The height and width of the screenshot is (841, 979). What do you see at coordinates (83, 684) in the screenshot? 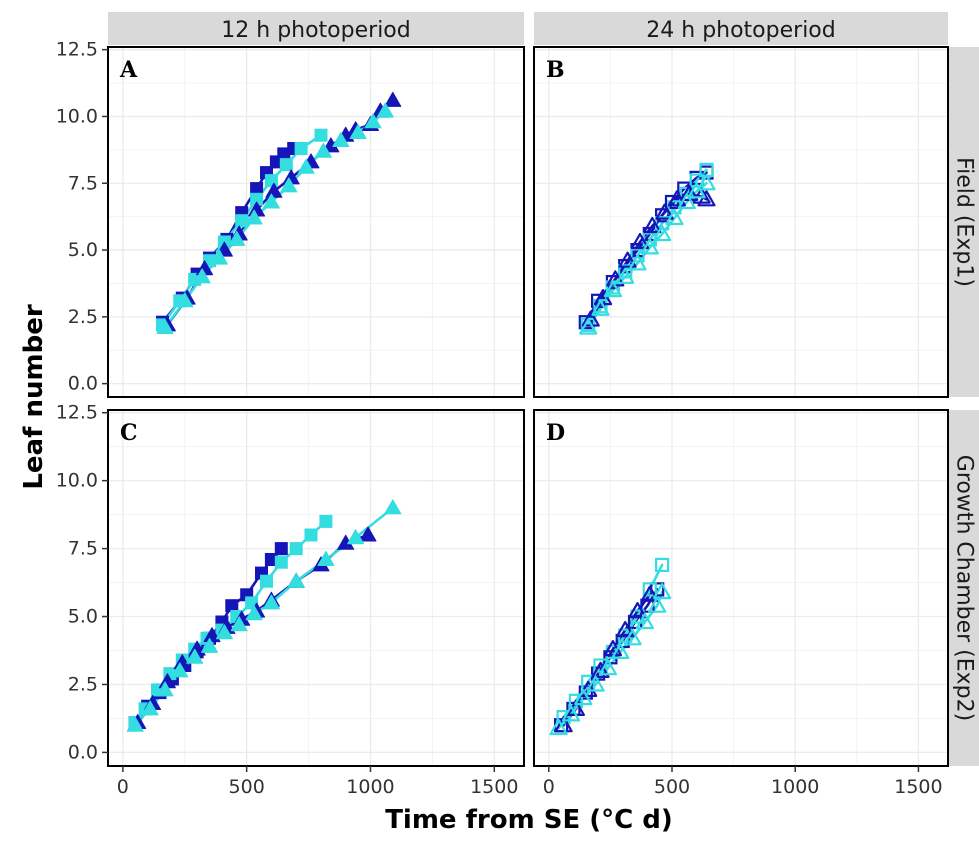
I see `y-tick-label: 2.5` at bounding box center [83, 684].